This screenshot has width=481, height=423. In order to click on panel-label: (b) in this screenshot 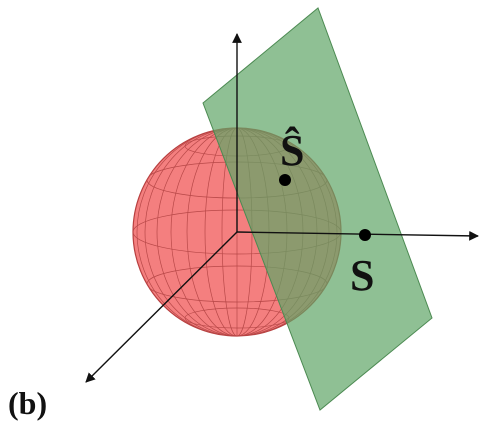, I will do `click(27, 403)`.